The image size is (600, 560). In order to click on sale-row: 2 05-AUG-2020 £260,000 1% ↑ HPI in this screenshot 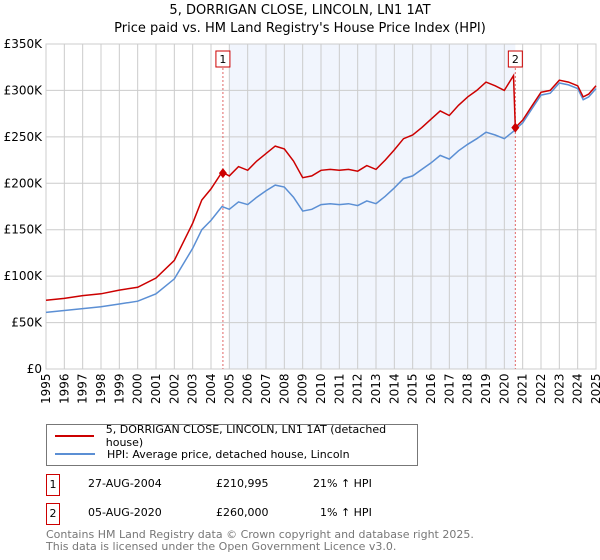, I will do `click(246, 514)`.